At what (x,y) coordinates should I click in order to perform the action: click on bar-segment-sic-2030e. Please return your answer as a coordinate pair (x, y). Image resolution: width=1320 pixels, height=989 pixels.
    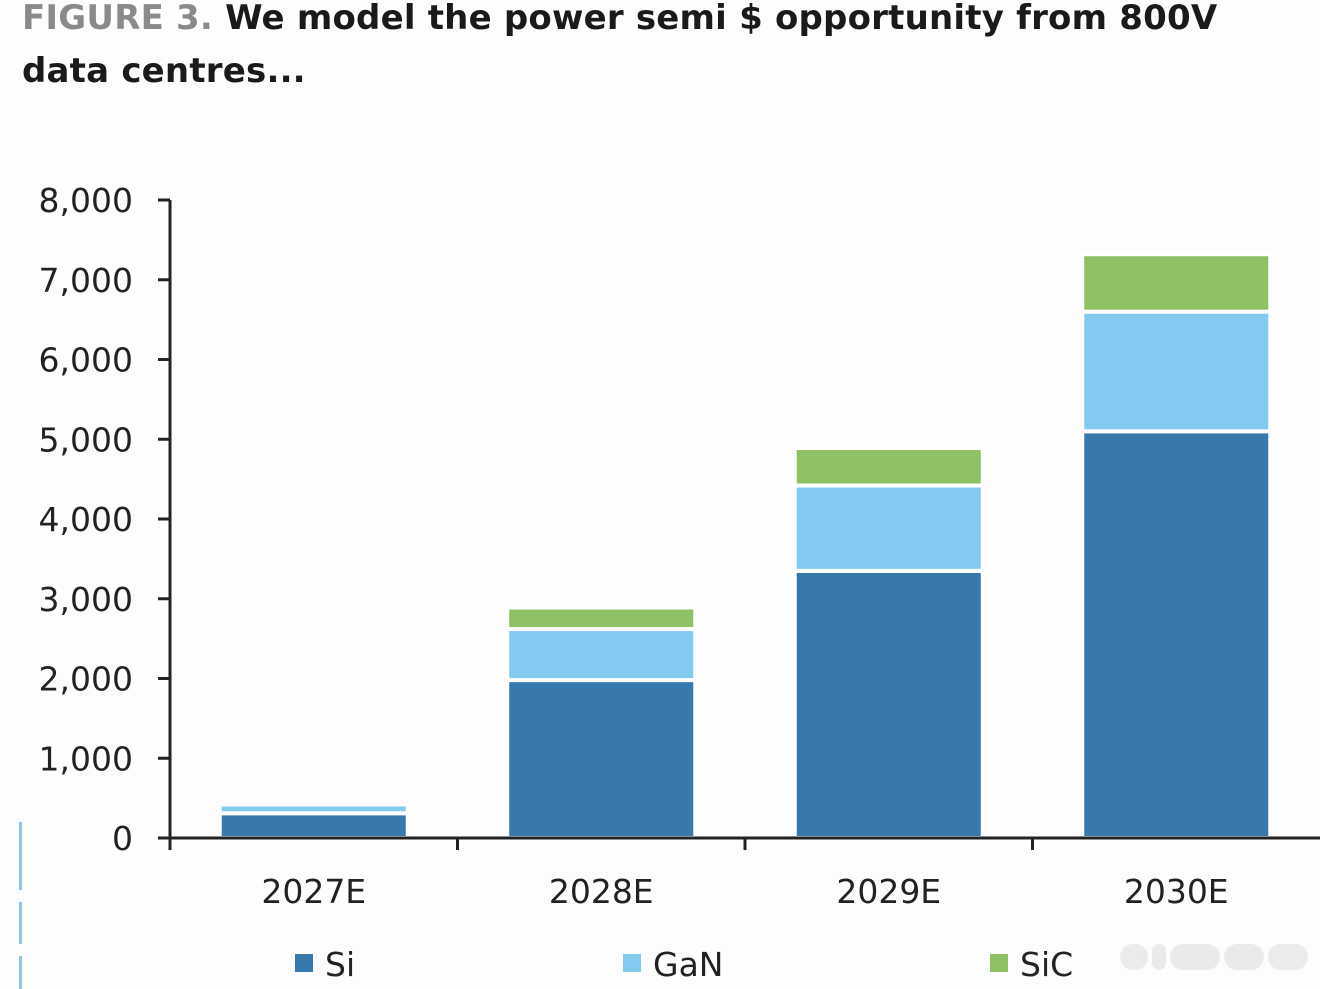
    Looking at the image, I should click on (1176, 283).